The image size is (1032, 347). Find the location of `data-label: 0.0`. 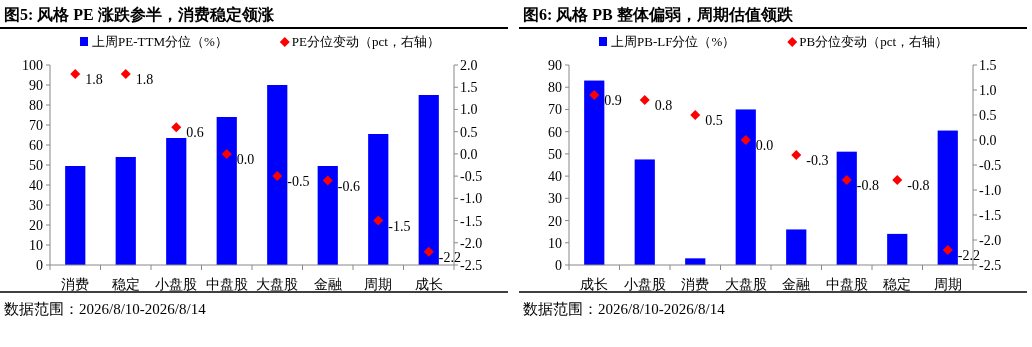

data-label: 0.0 is located at coordinates (764, 145).